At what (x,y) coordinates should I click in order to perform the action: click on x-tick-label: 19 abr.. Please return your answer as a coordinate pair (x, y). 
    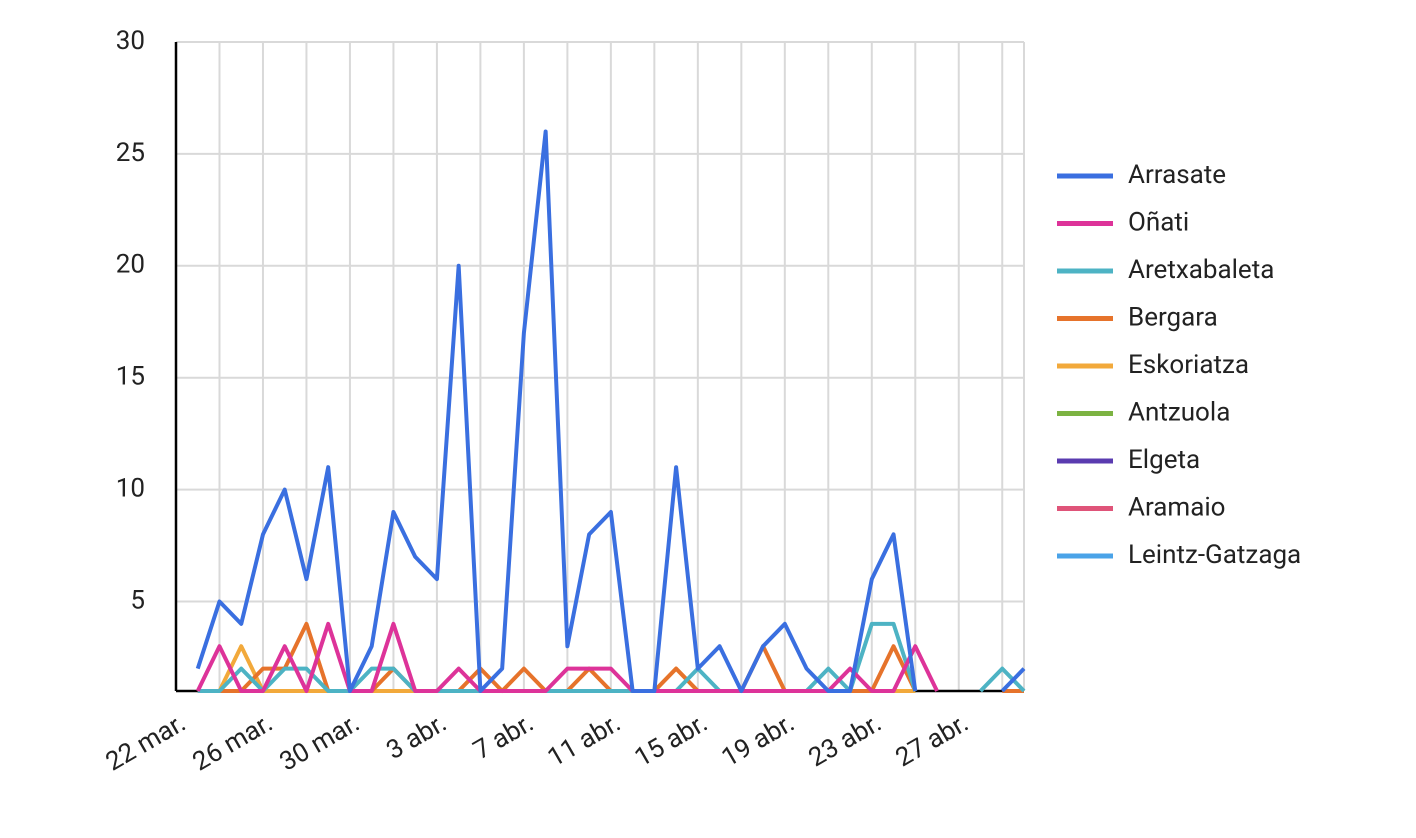
    Looking at the image, I should click on (758, 740).